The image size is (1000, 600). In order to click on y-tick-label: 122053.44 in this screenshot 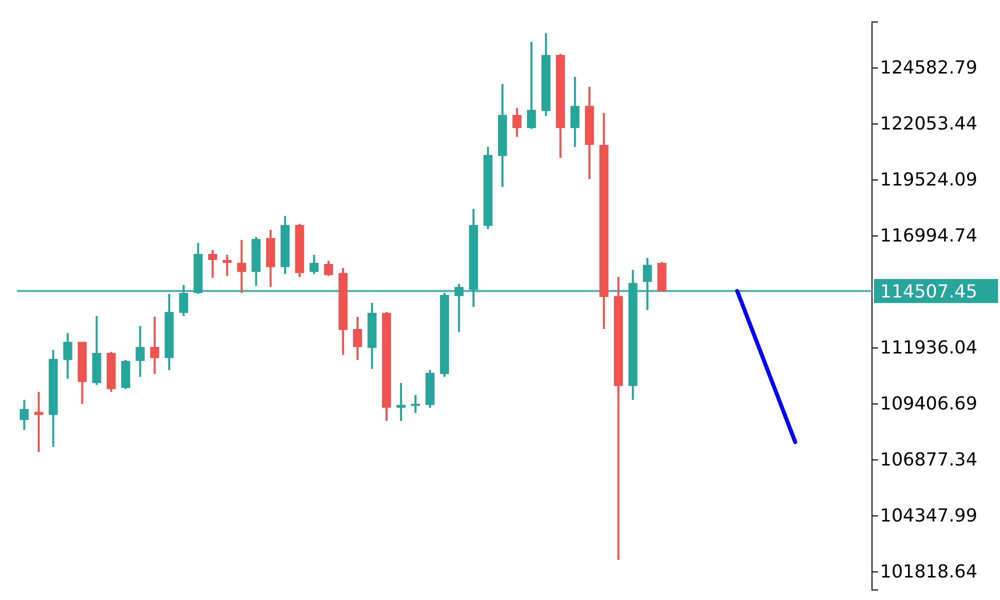, I will do `click(929, 124)`.